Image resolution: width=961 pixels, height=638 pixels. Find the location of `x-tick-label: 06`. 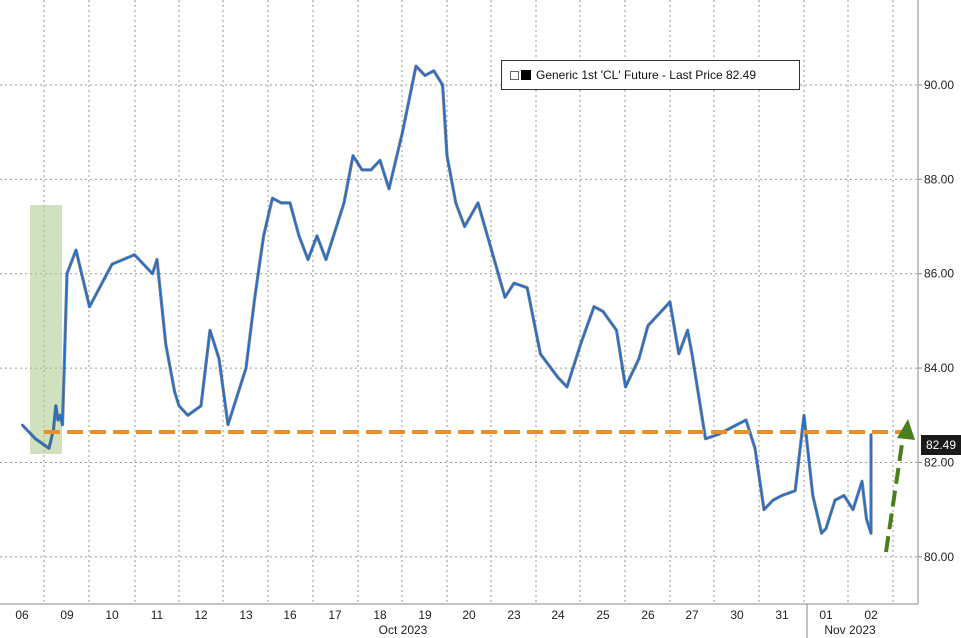

x-tick-label: 06 is located at coordinates (22, 615).